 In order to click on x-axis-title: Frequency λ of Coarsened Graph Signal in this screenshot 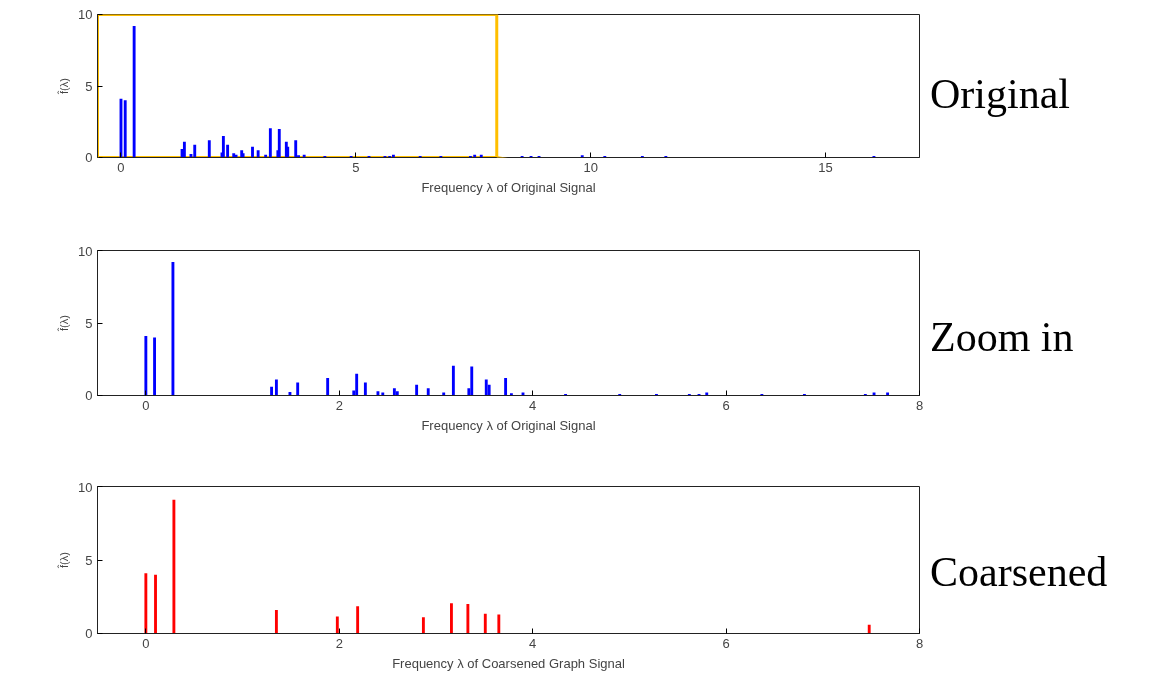, I will do `click(508, 663)`.